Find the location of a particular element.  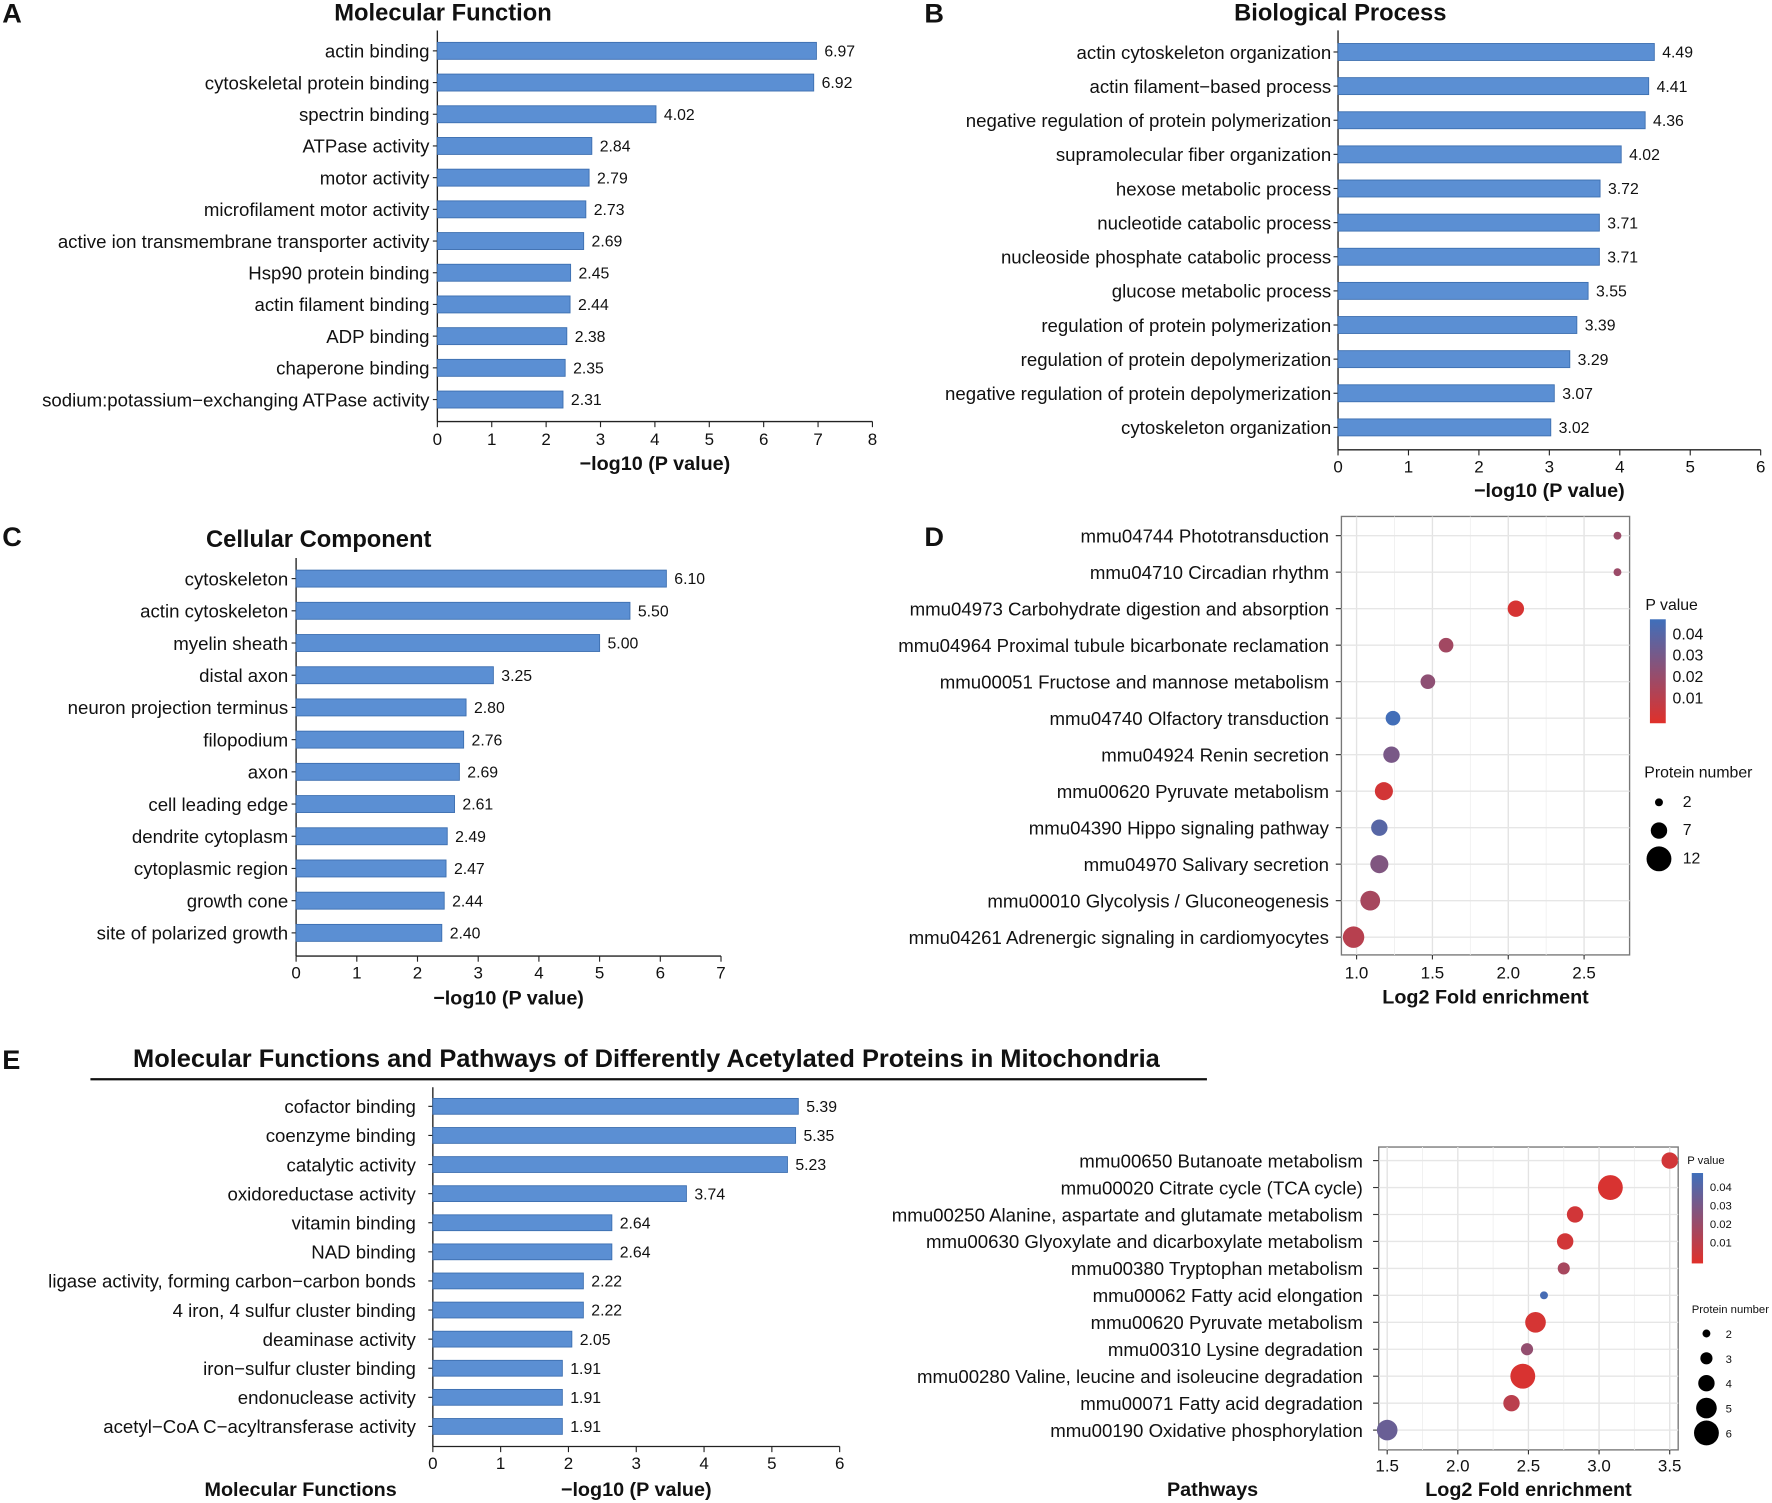

chart-f-size-legend-title: Protein number is located at coordinates (1730, 1310).